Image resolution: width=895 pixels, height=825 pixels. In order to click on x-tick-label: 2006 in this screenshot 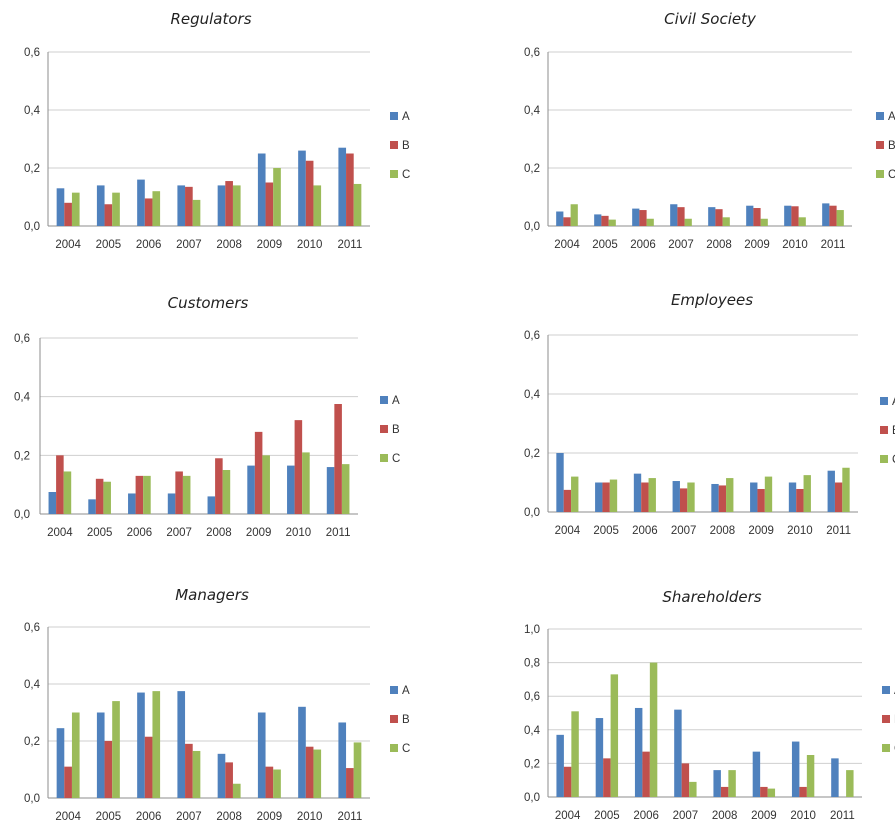, I will do `click(140, 533)`.